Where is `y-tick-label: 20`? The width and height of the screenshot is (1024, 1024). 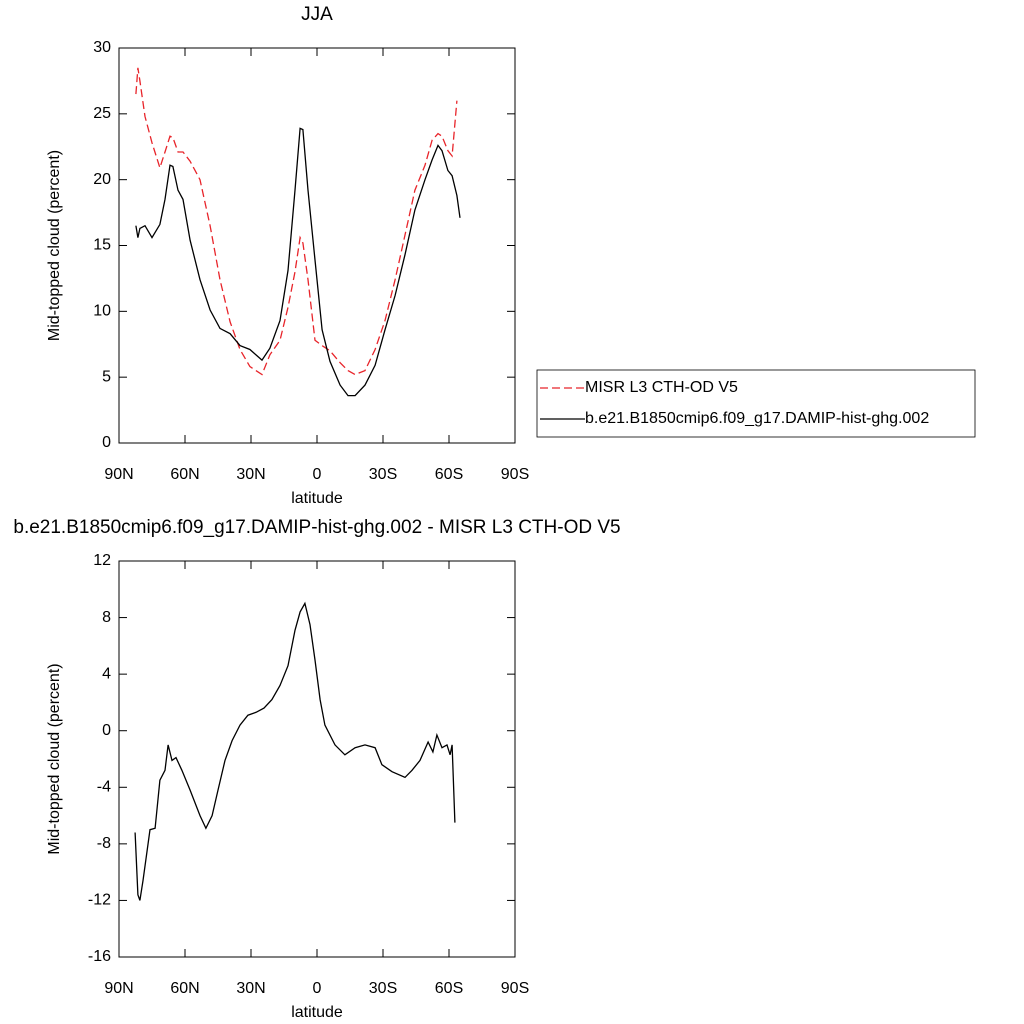 y-tick-label: 20 is located at coordinates (102, 179).